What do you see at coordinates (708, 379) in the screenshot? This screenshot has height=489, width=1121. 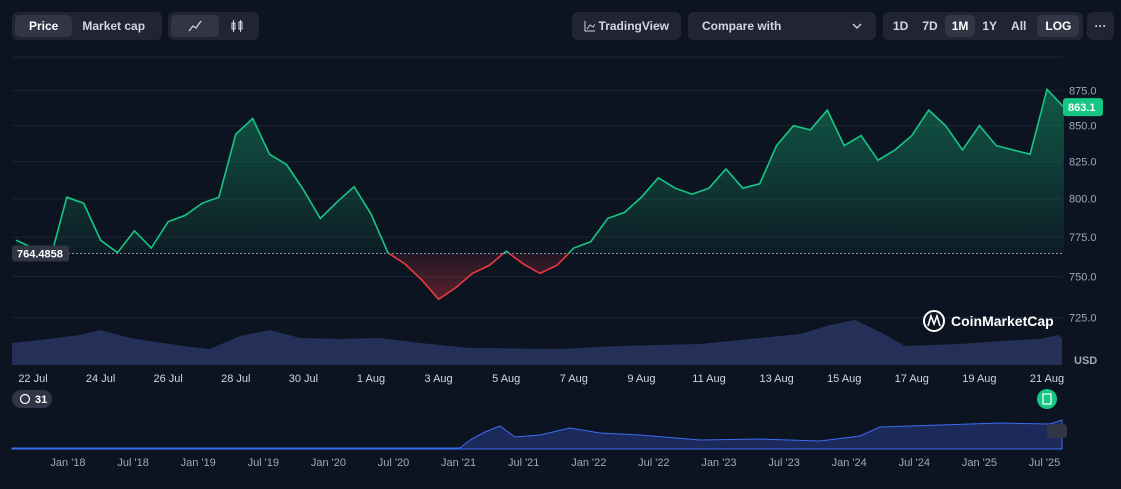 I see `x-tick-label: 11 Aug` at bounding box center [708, 379].